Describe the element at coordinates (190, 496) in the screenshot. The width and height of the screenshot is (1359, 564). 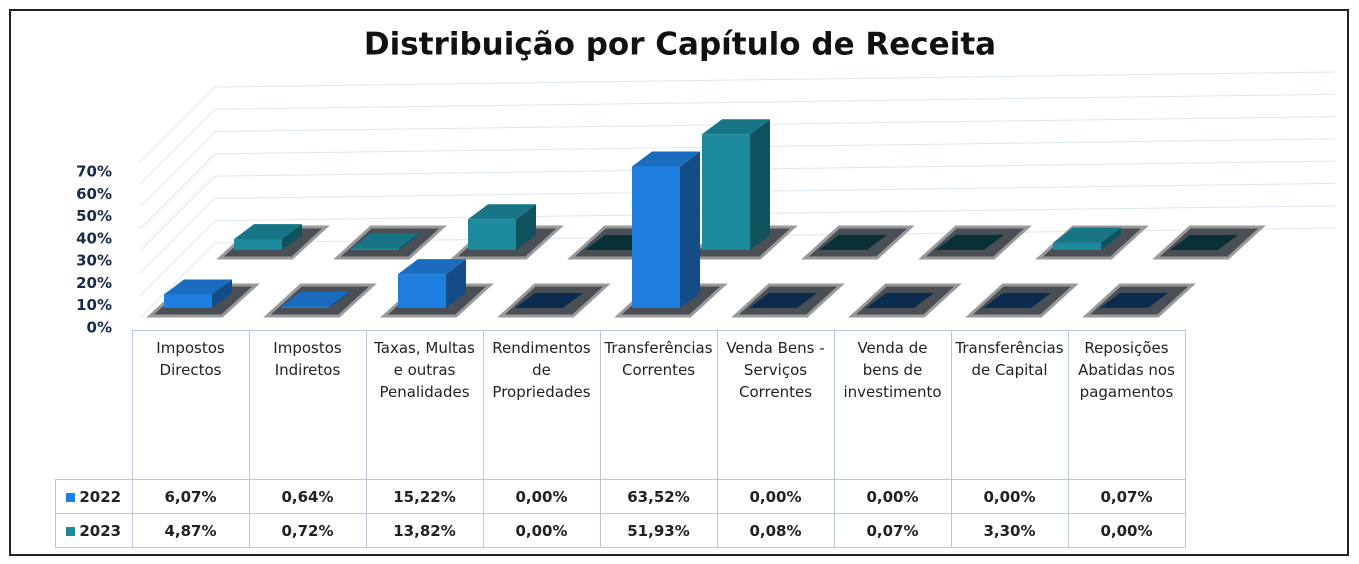
I see `value-label: 6,07%` at that location.